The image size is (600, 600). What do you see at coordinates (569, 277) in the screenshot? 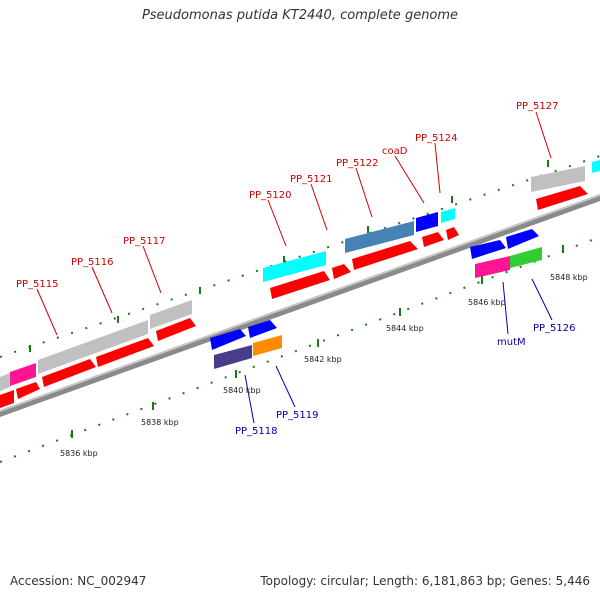
I see `scale-label: 5848 kbp` at bounding box center [569, 277].